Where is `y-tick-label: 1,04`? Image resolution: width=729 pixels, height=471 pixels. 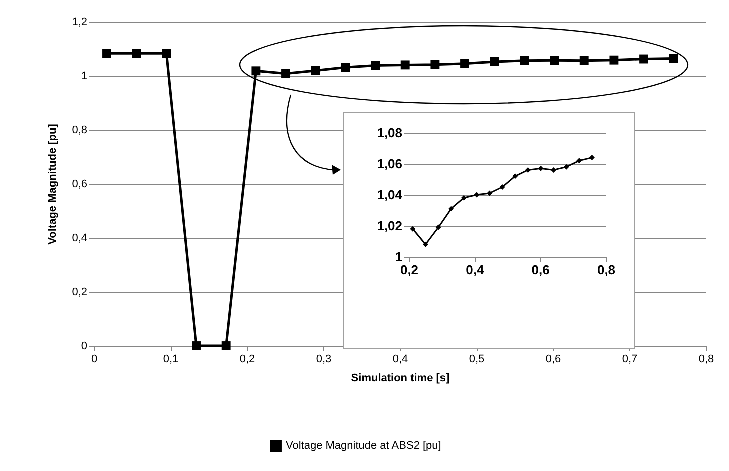
y-tick-label: 1,04 is located at coordinates (390, 195).